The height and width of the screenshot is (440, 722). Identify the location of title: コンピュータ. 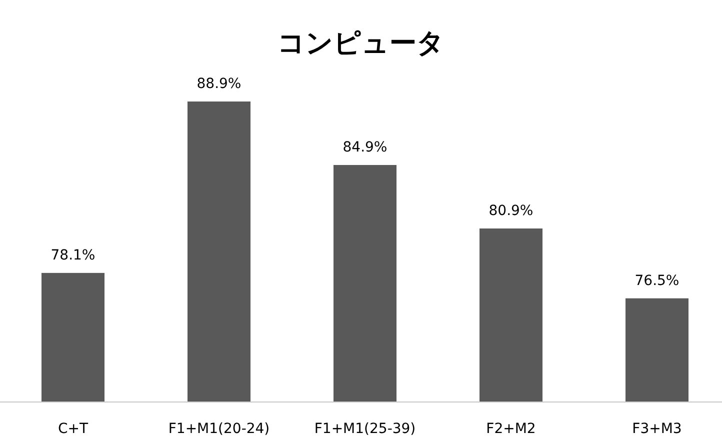
(361, 43).